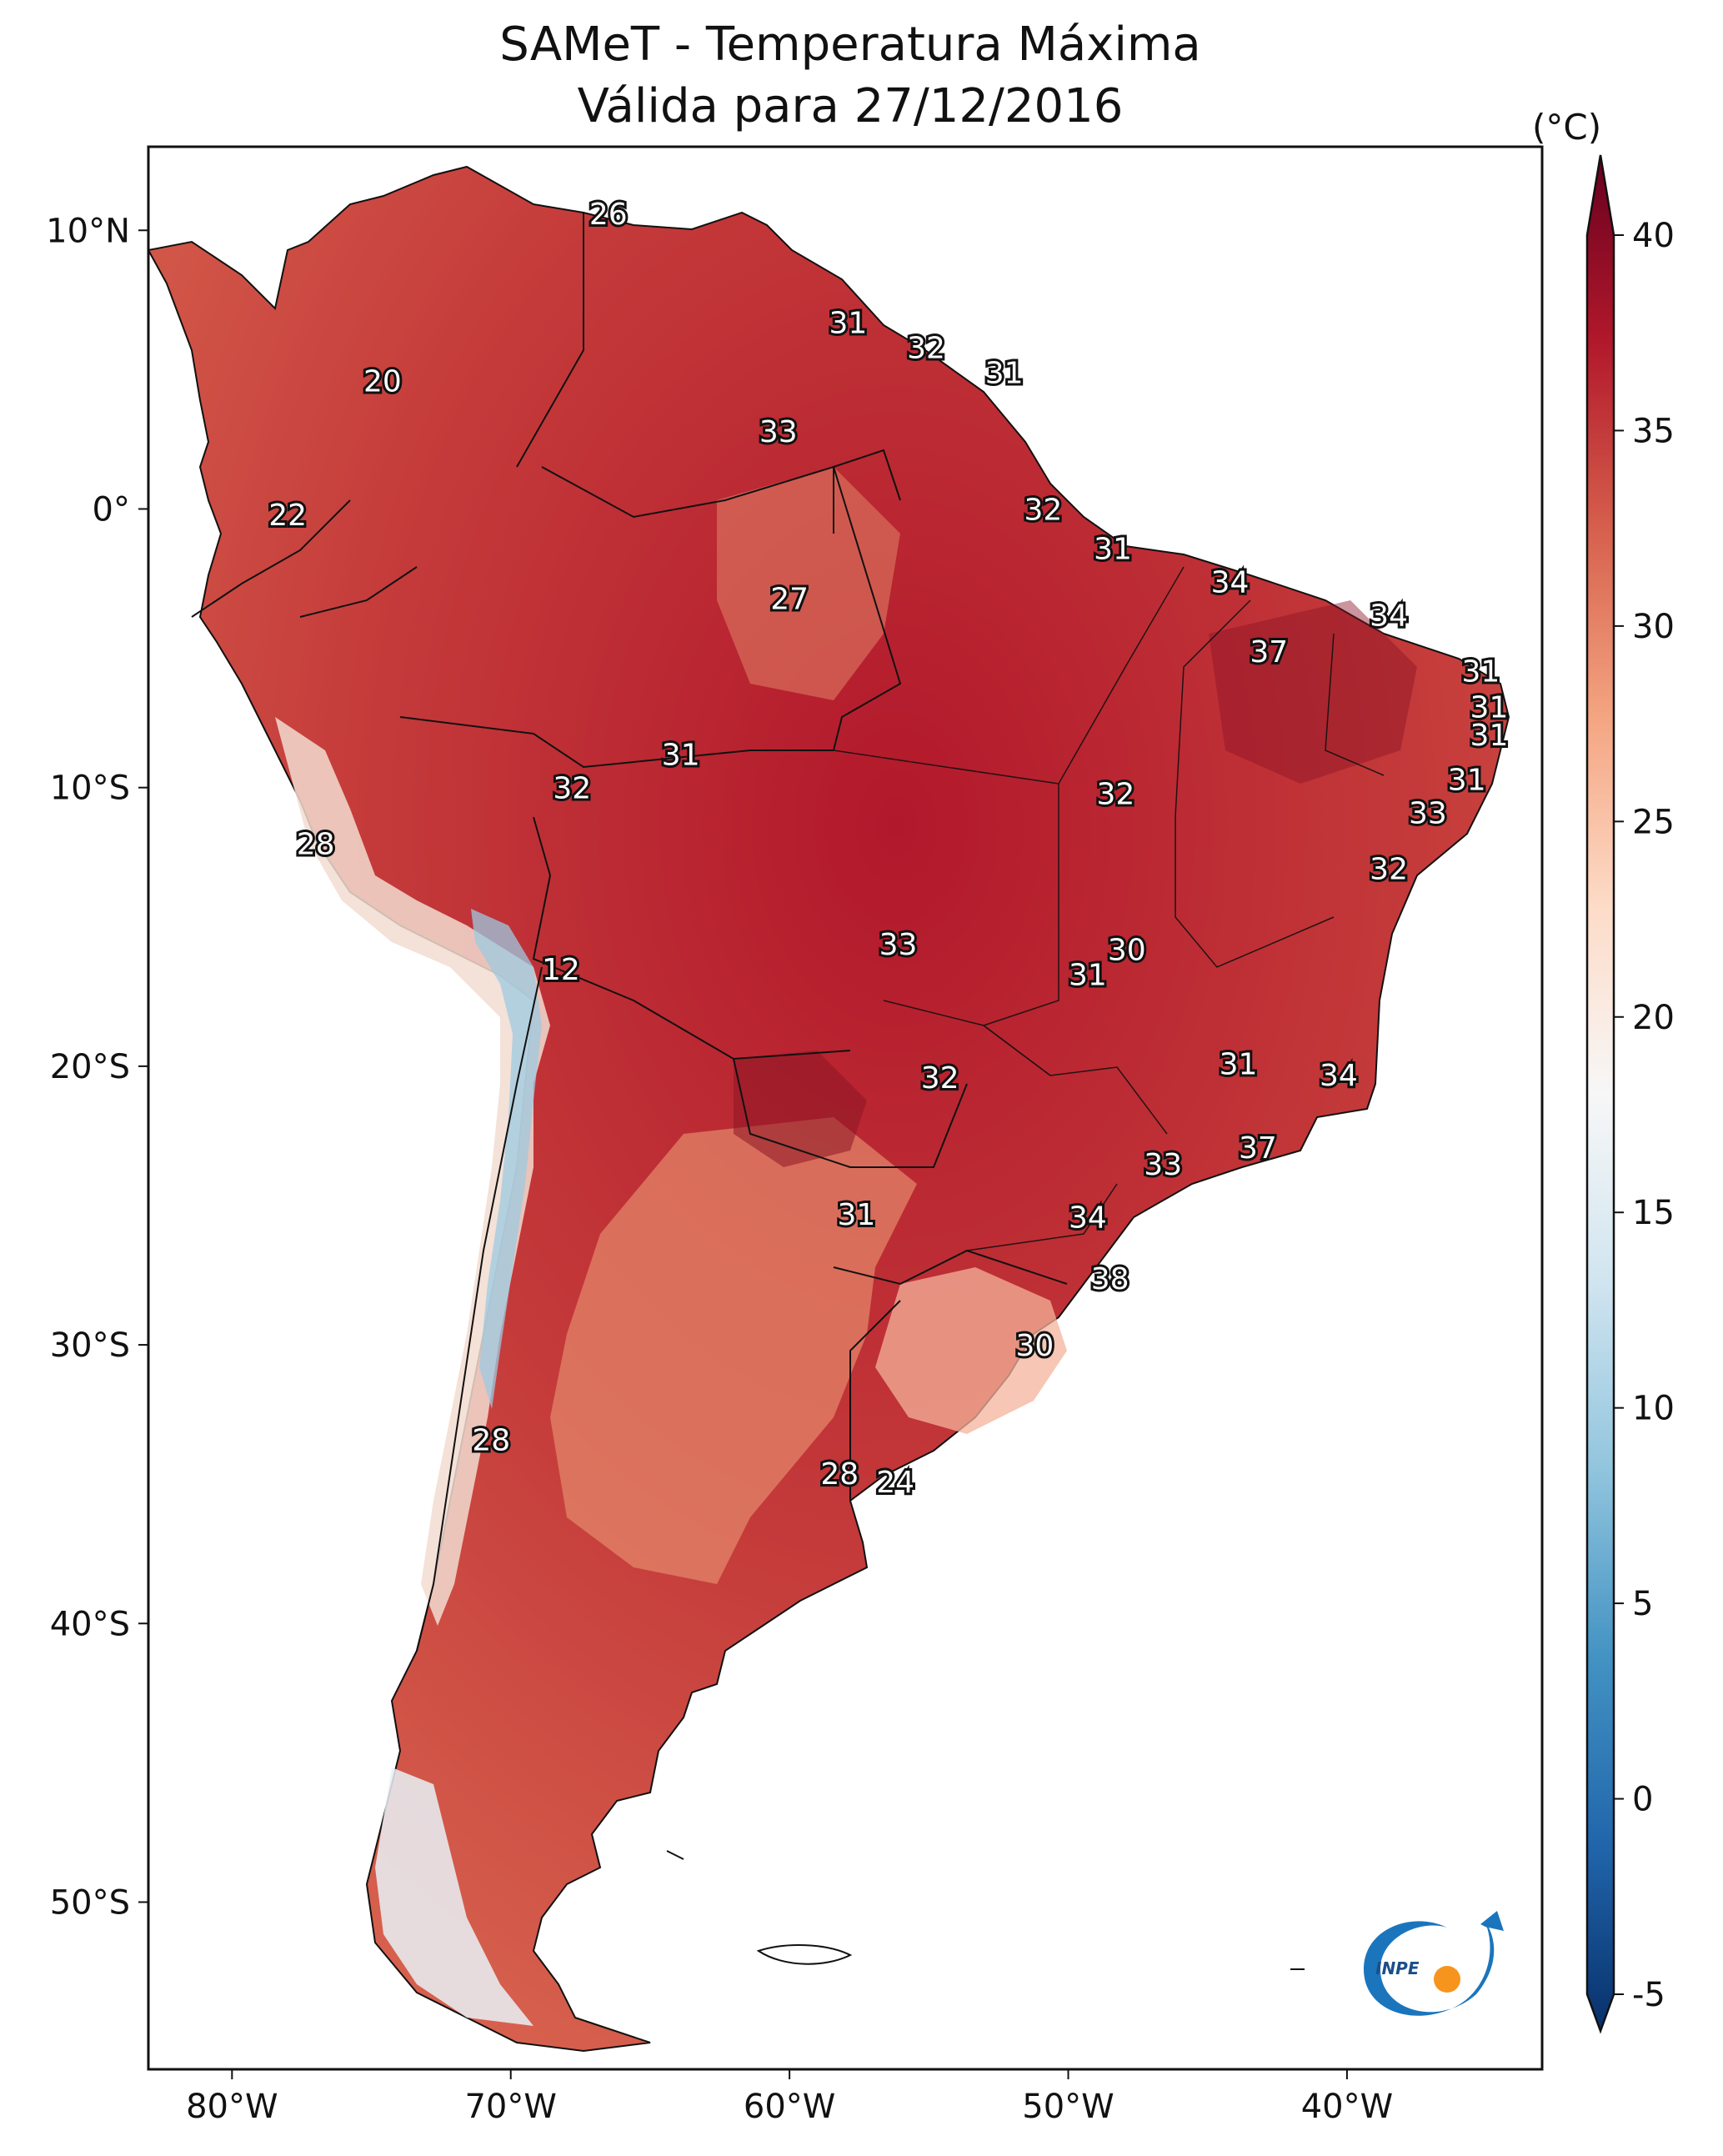  What do you see at coordinates (1347, 2107) in the screenshot?
I see `lon-tick-label: 40°W` at bounding box center [1347, 2107].